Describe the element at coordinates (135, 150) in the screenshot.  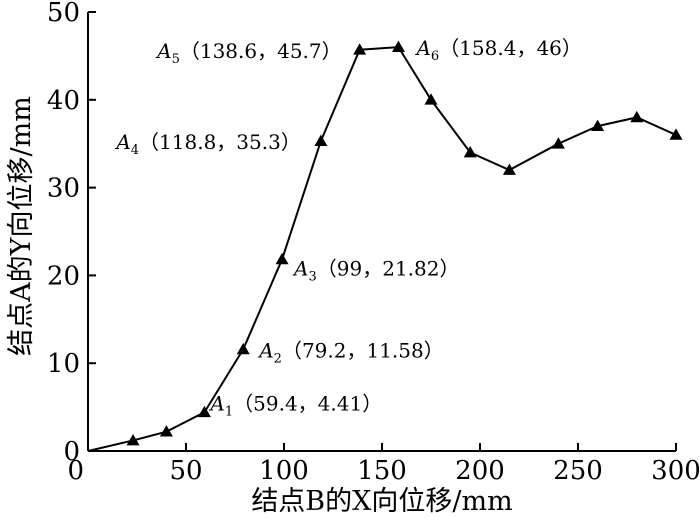
I see `annotation-subscript: 4` at that location.